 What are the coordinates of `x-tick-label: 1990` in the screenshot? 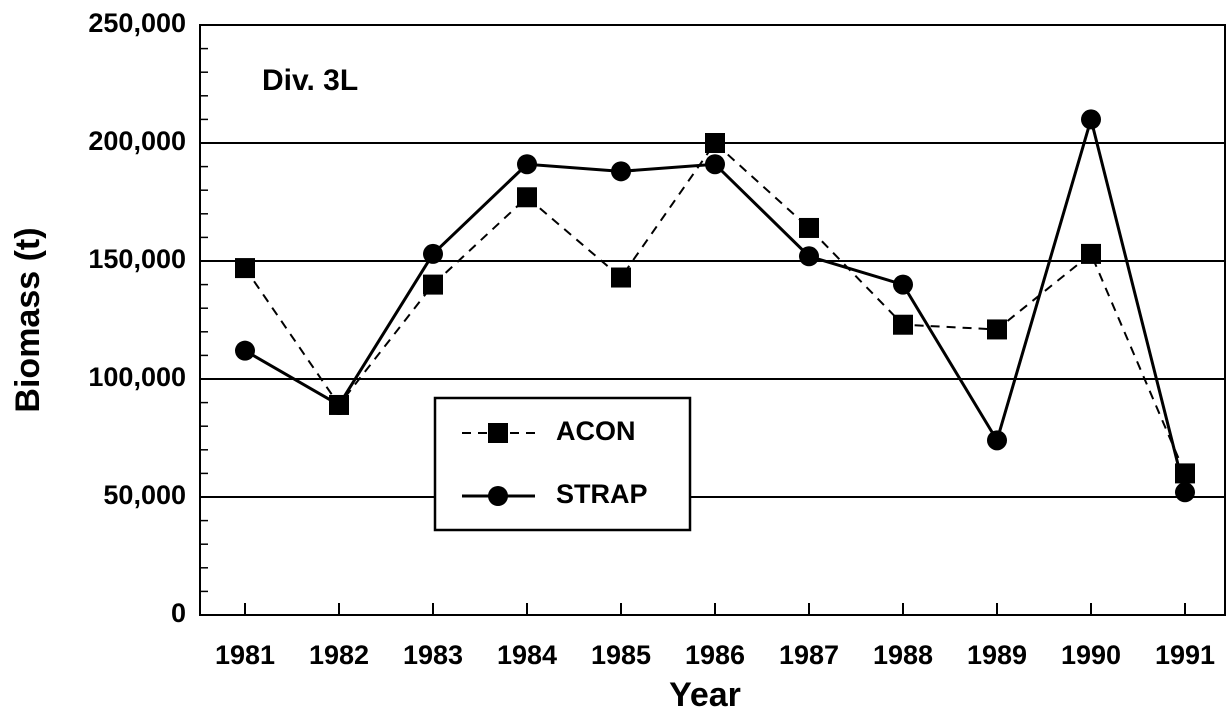 It's located at (1091, 655).